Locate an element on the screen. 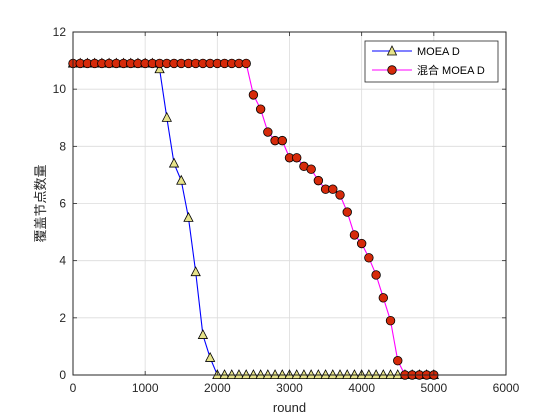 This screenshot has width=560, height=420. x-tick-label: 1000 is located at coordinates (145, 388).